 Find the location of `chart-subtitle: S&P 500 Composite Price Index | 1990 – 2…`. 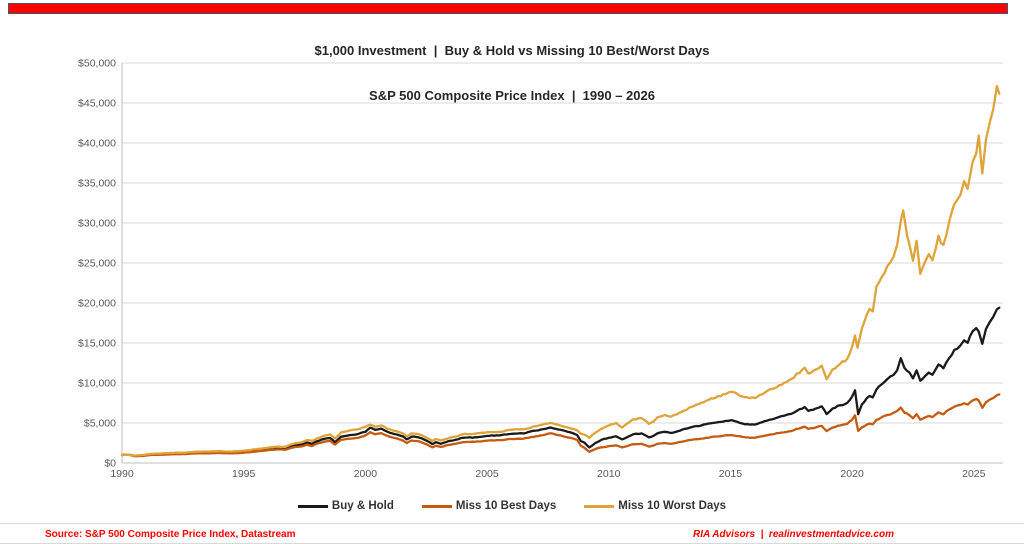

chart-subtitle: S&P 500 Composite Price Index | 1990 – 2… is located at coordinates (512, 95).